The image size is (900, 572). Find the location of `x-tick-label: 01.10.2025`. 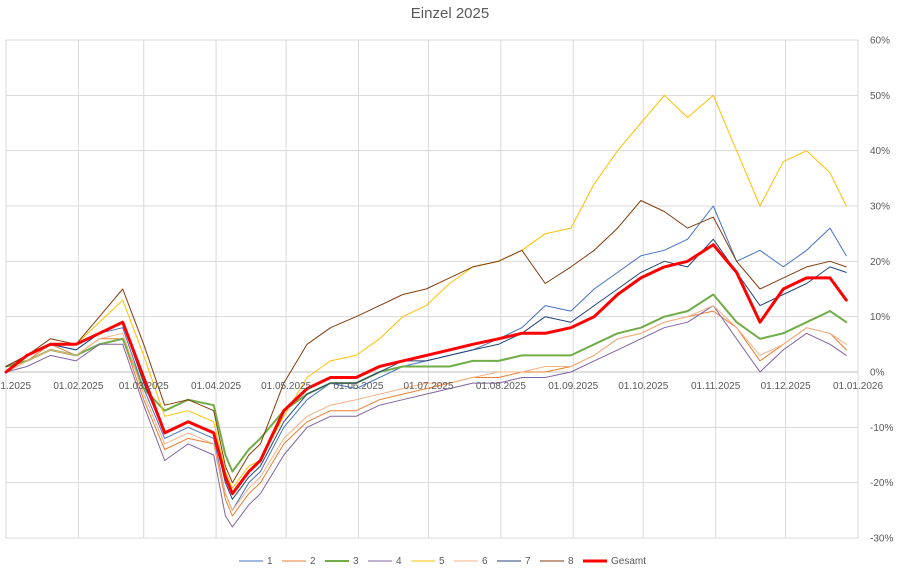

x-tick-label: 01.10.2025 is located at coordinates (643, 386).